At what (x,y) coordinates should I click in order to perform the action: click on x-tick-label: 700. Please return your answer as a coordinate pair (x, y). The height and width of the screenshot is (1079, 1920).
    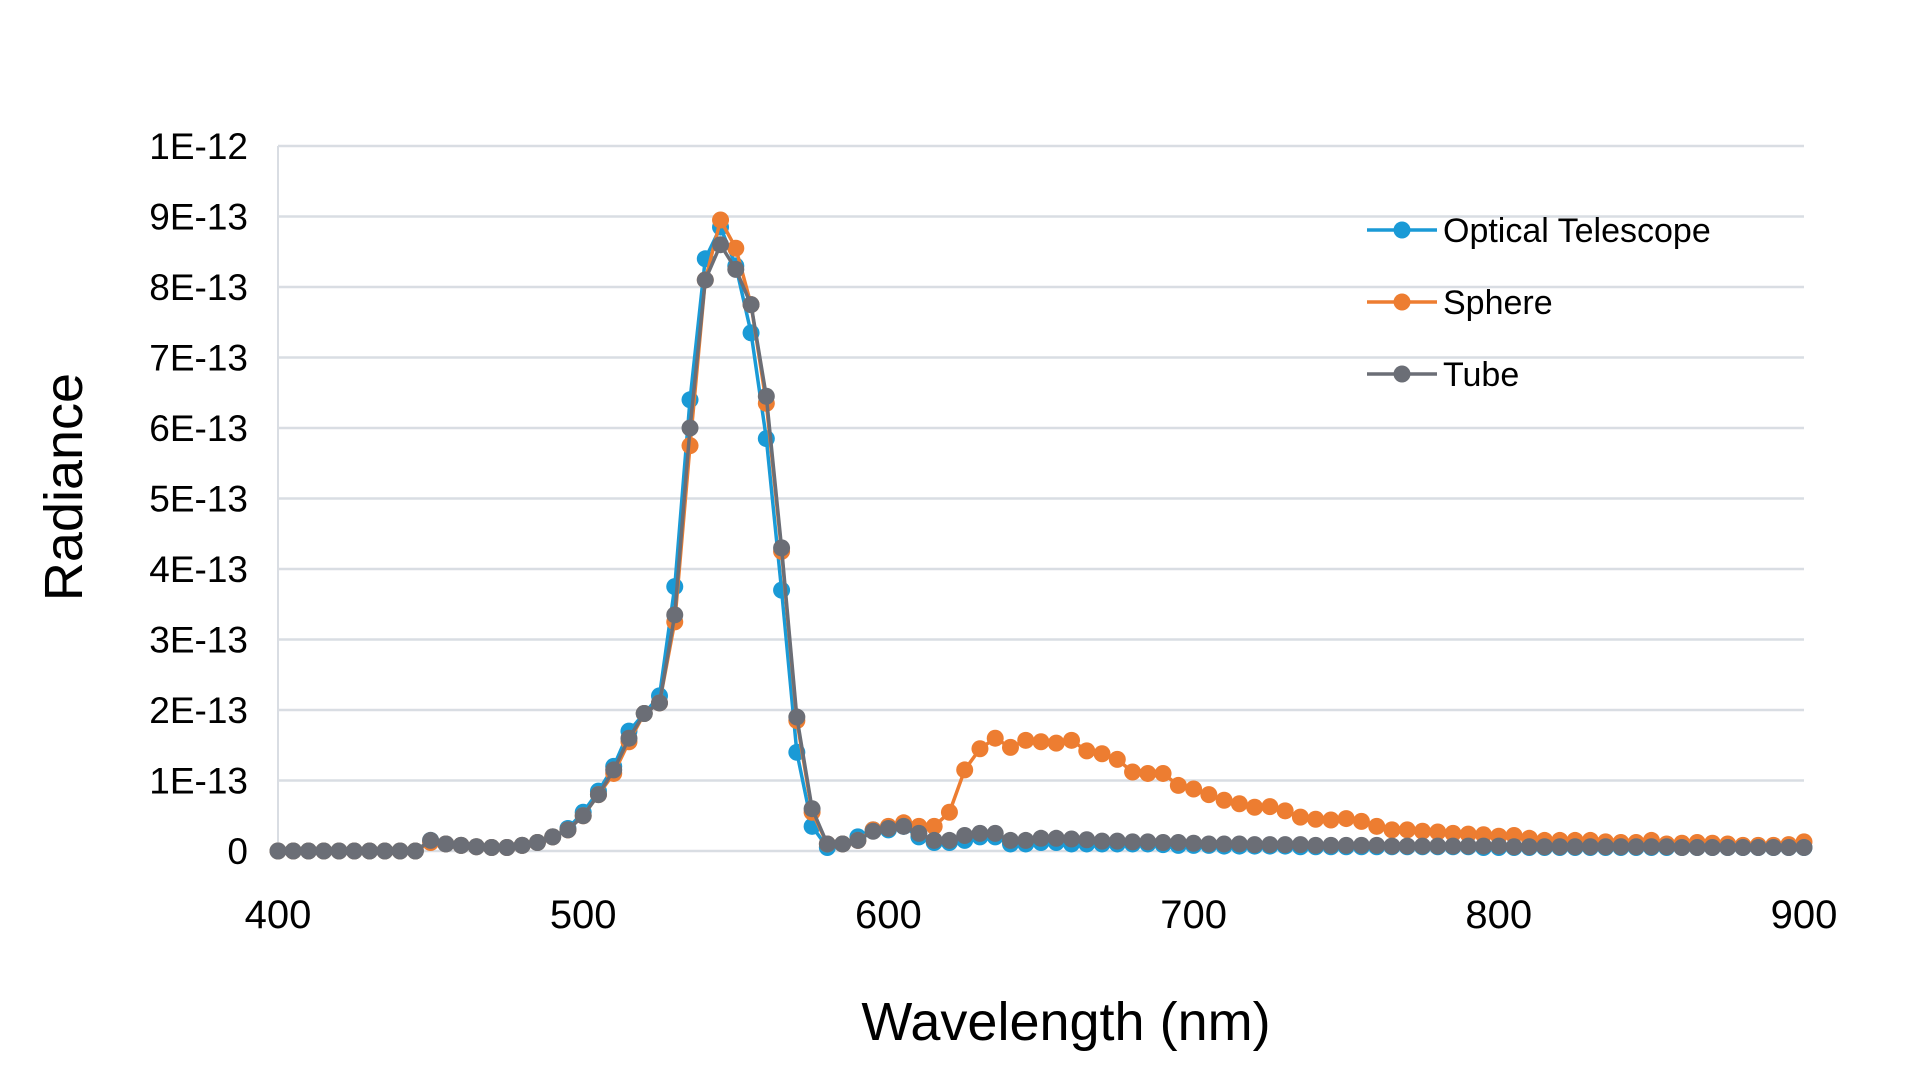
    Looking at the image, I should click on (1193, 915).